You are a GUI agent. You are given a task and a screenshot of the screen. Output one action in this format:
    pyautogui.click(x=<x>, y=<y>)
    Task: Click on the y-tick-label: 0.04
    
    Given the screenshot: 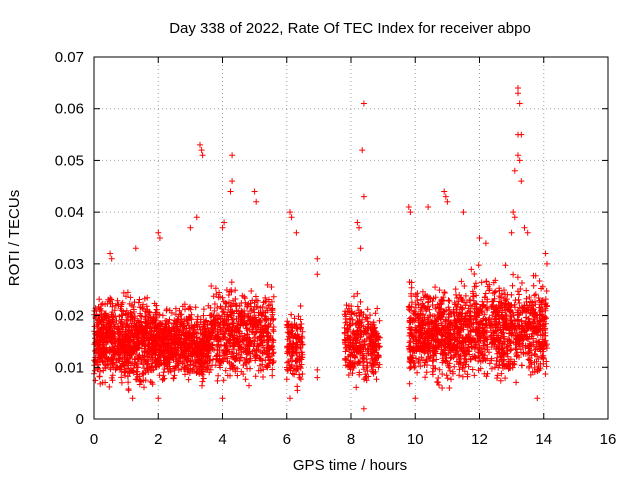 What is the action you would take?
    pyautogui.click(x=69, y=212)
    